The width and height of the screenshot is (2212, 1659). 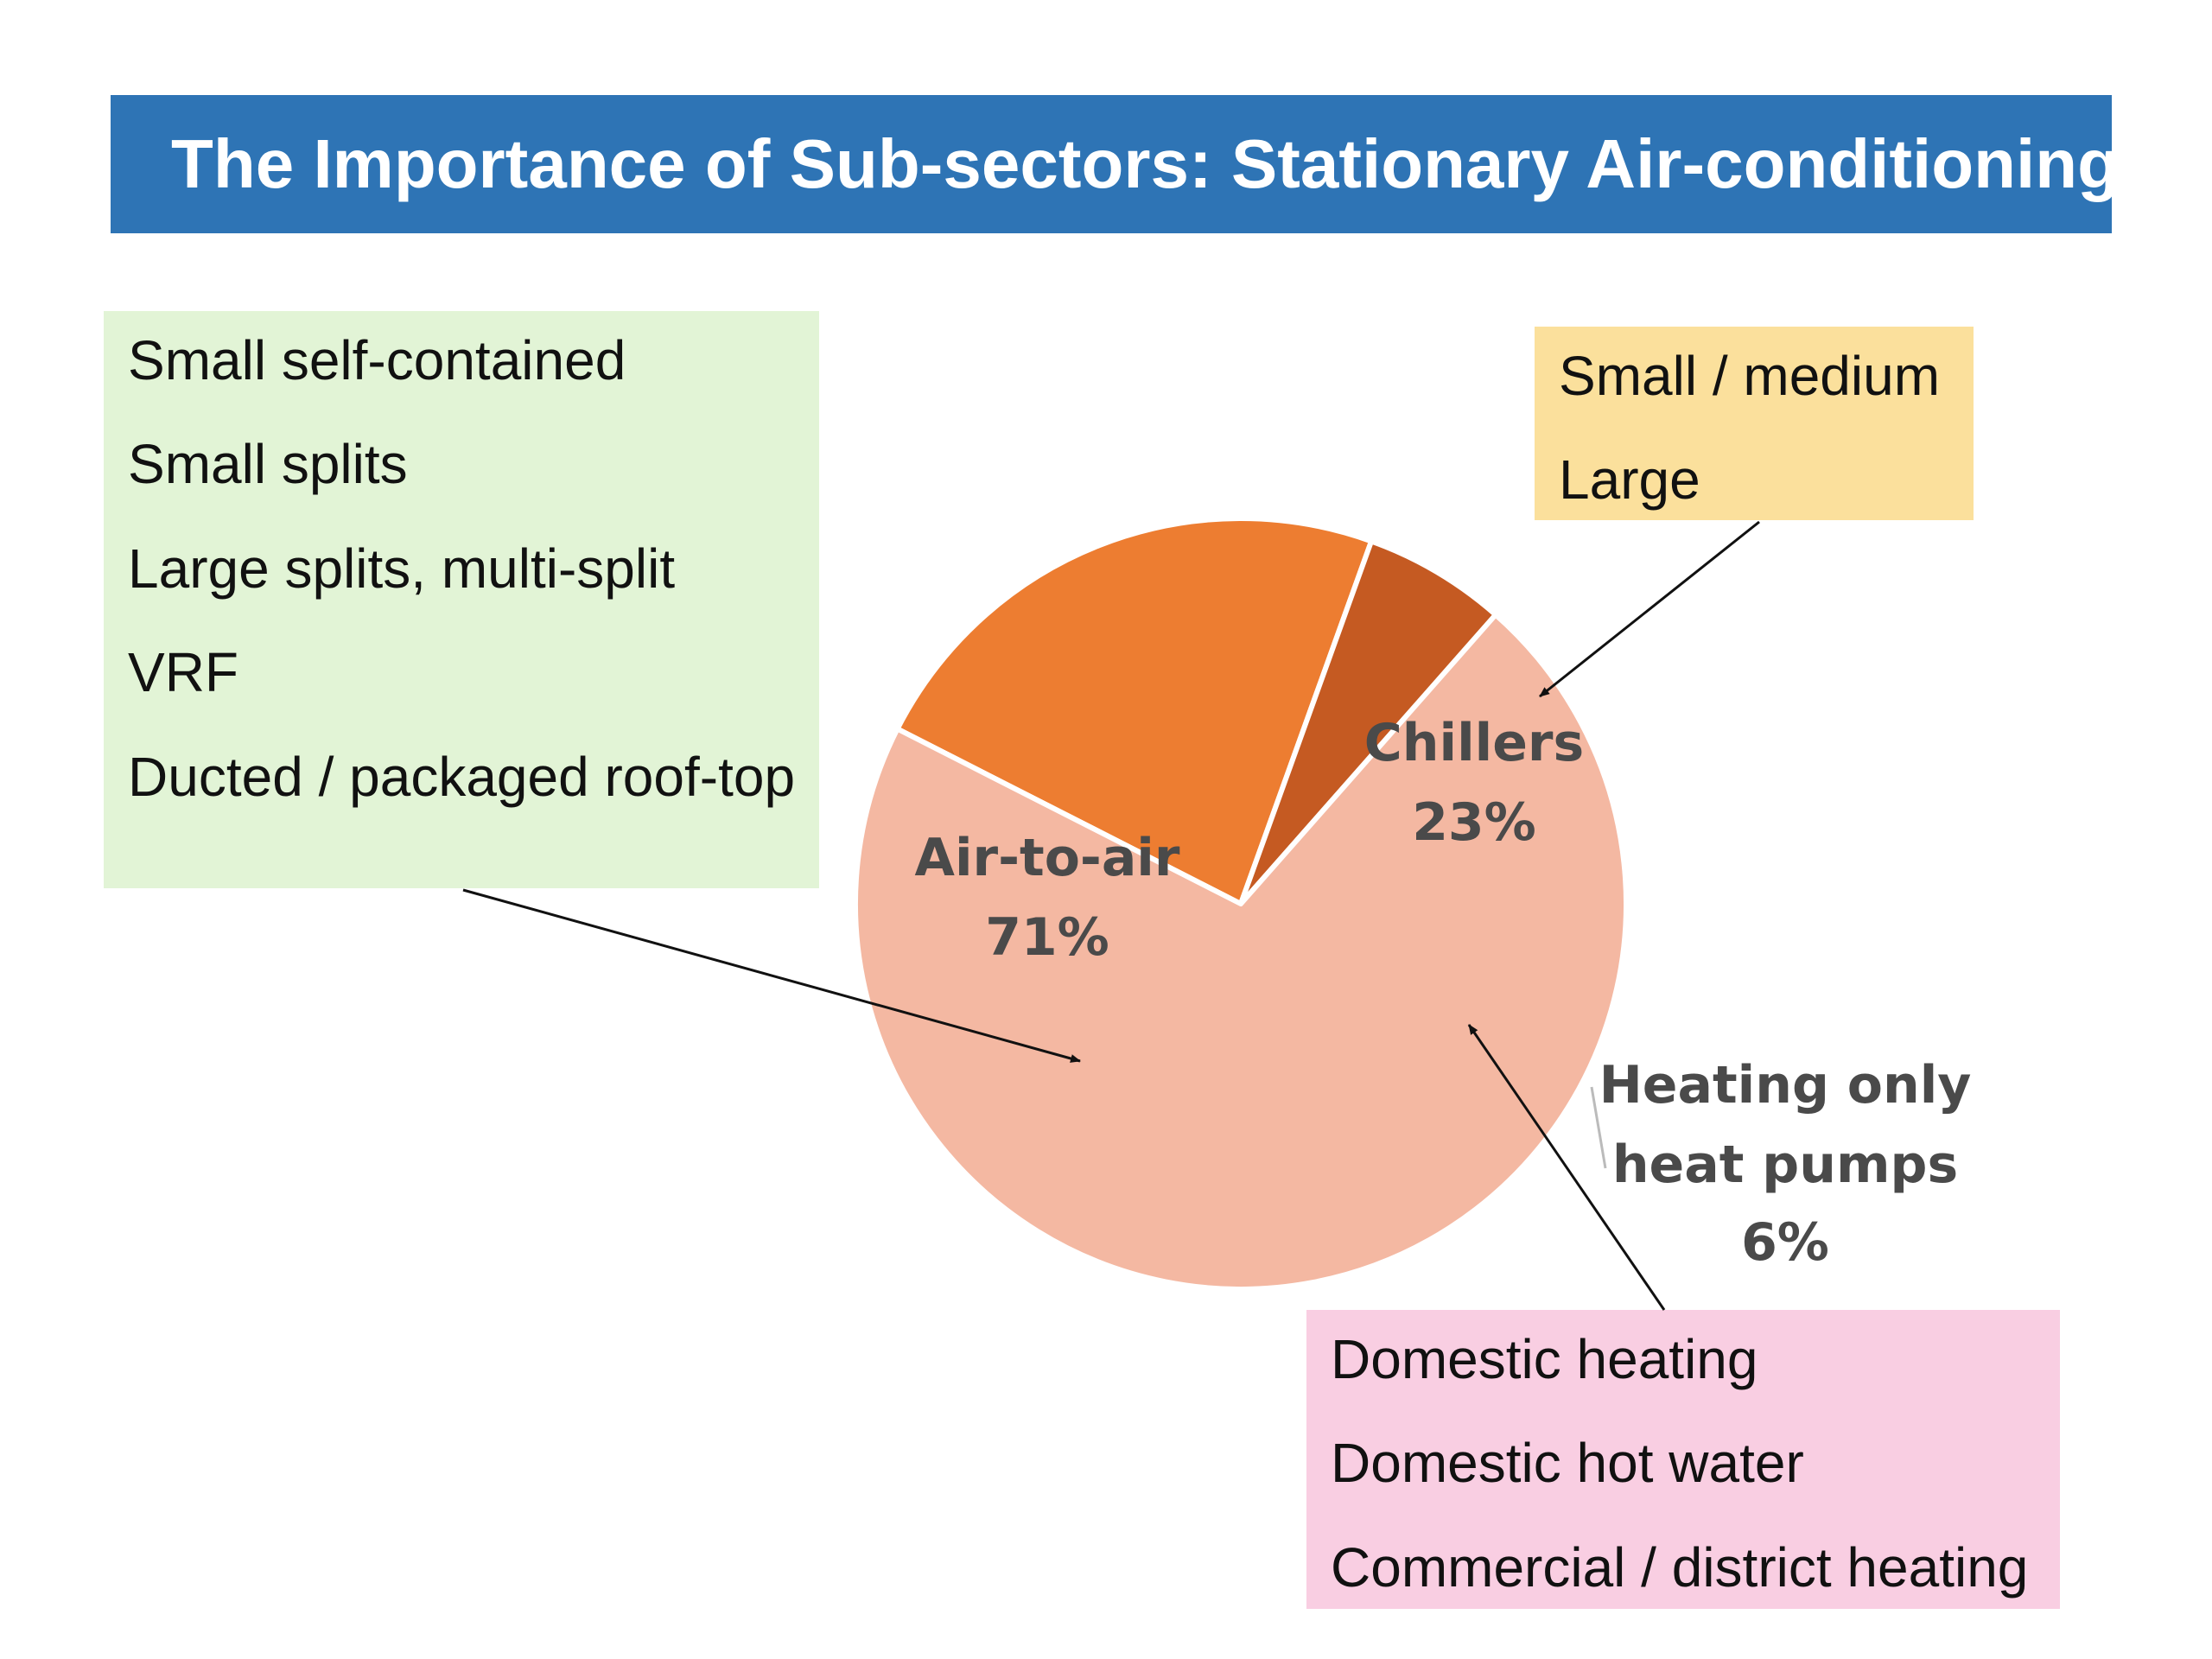 What do you see at coordinates (1598, 1127) in the screenshot?
I see `heat-pumps-leader-line` at bounding box center [1598, 1127].